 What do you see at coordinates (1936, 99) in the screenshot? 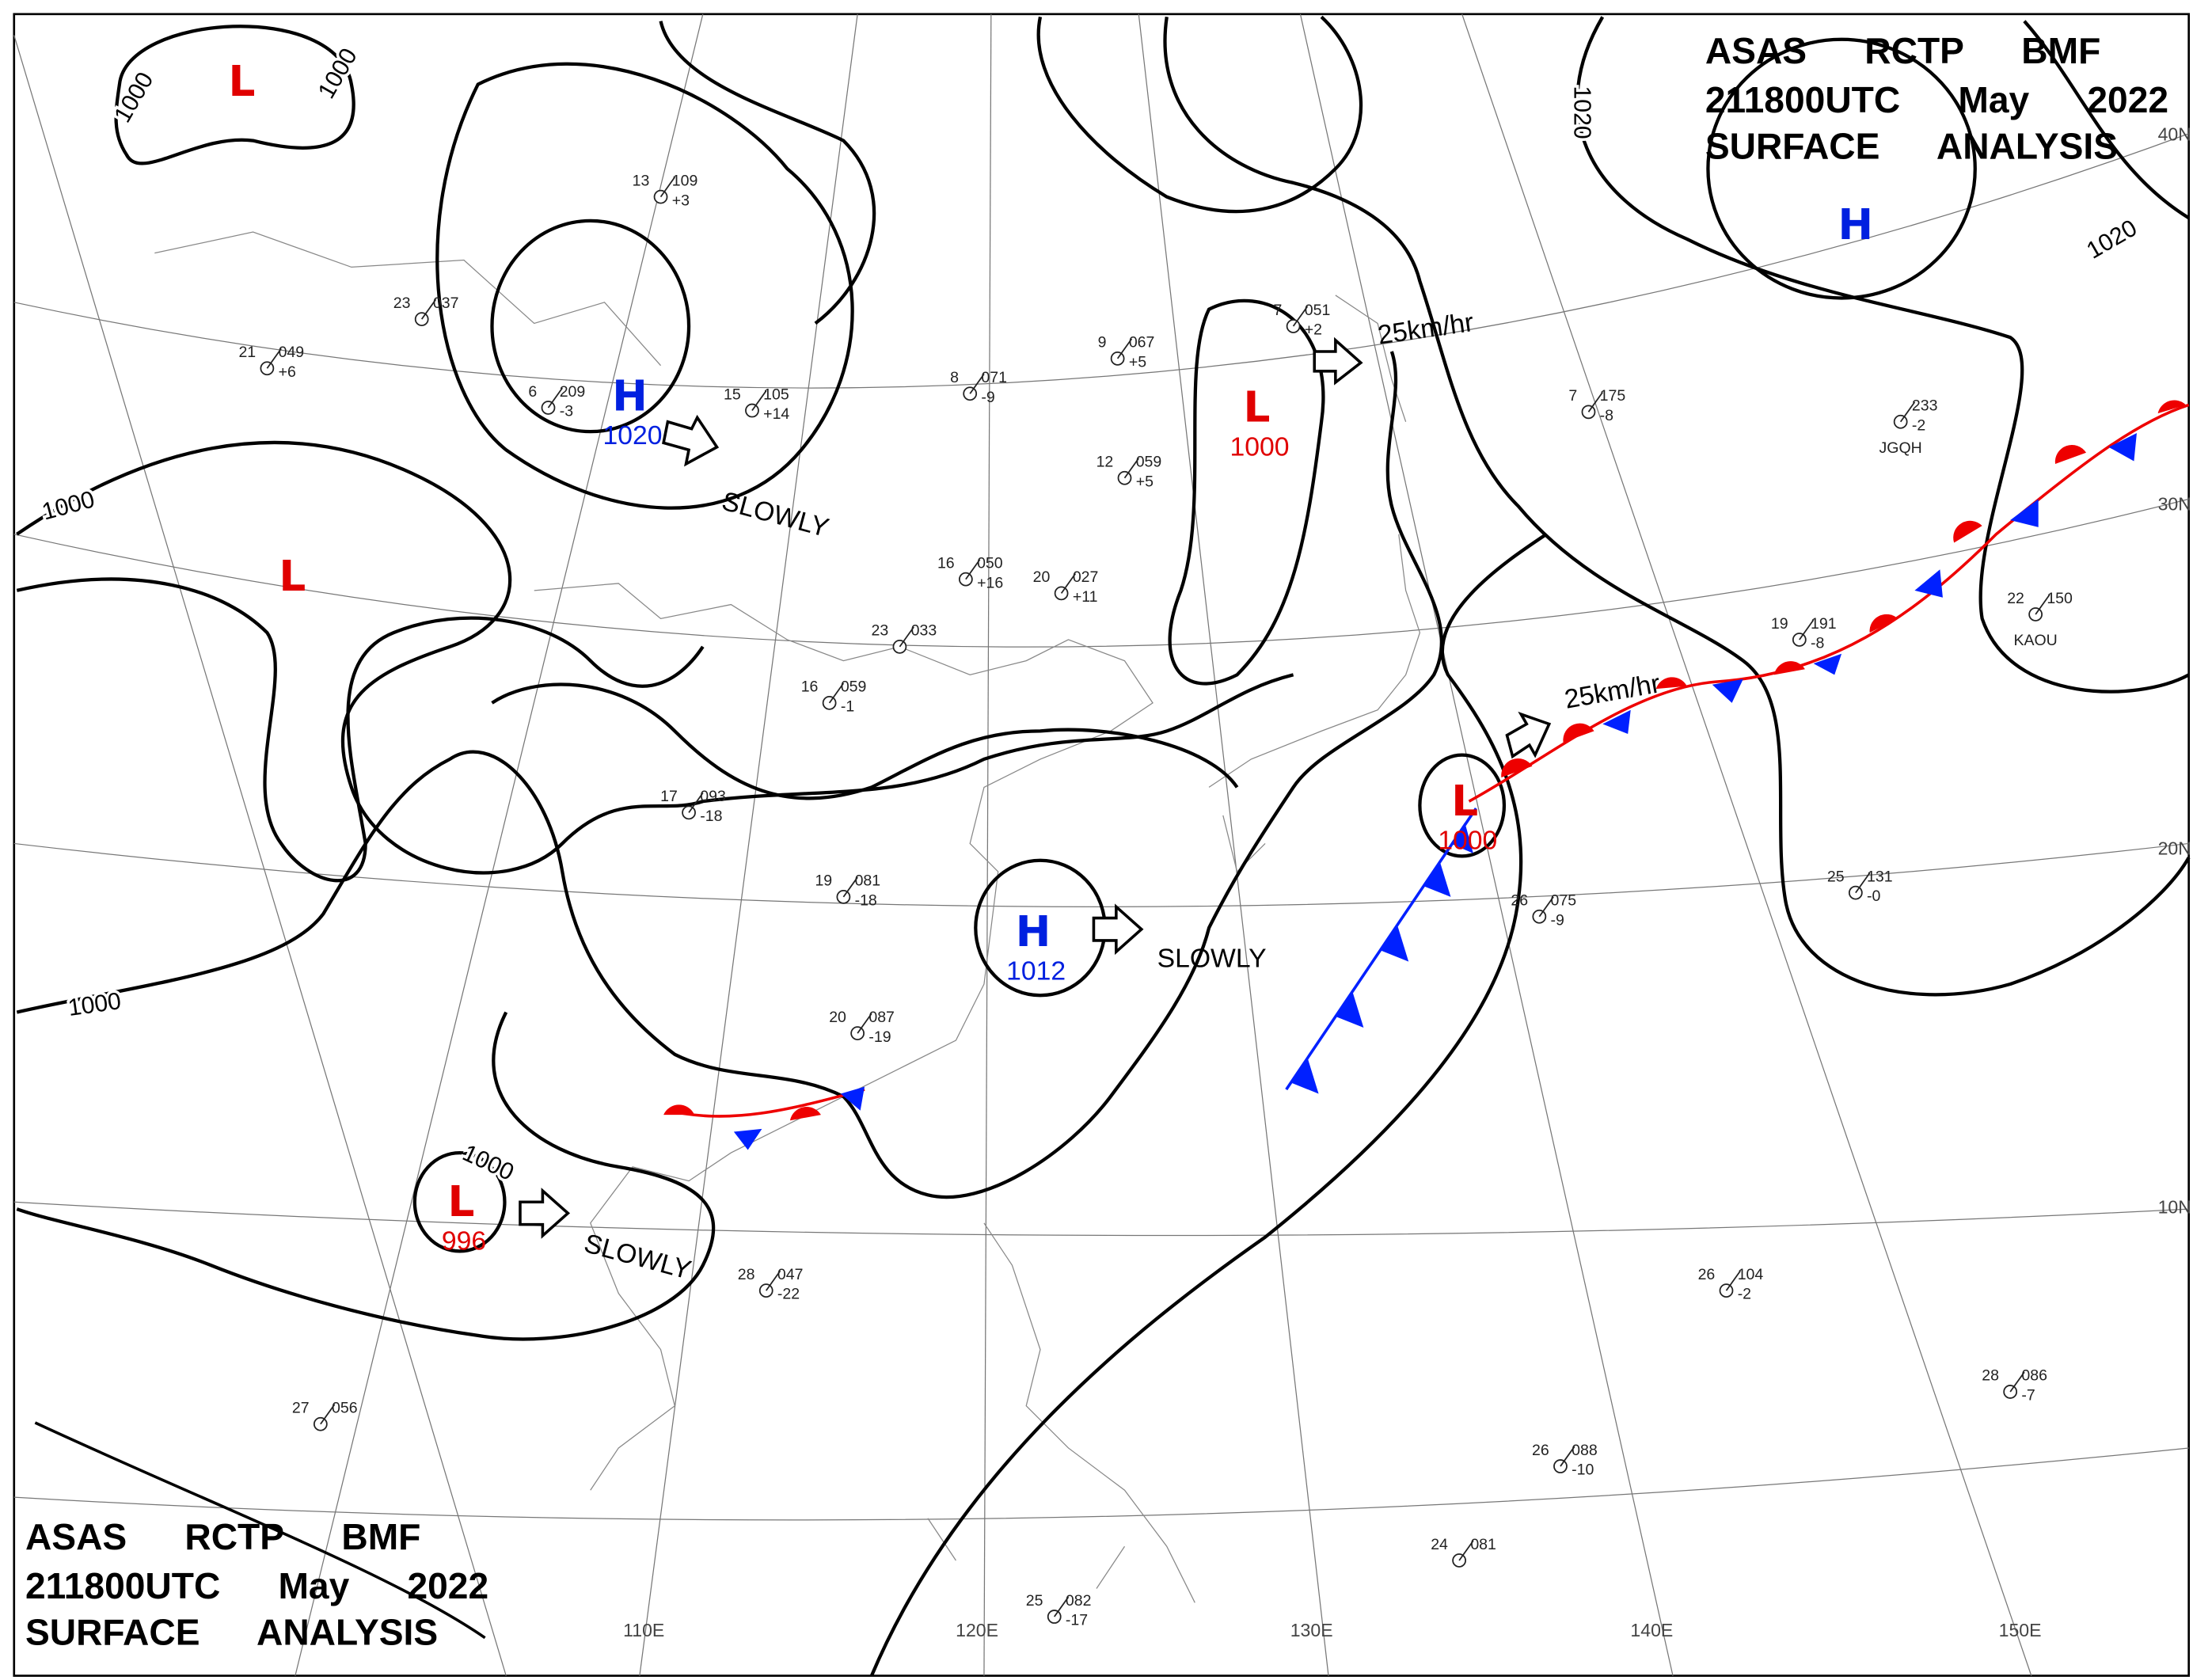
I see `header-line: 211800UTC May 2022` at bounding box center [1936, 99].